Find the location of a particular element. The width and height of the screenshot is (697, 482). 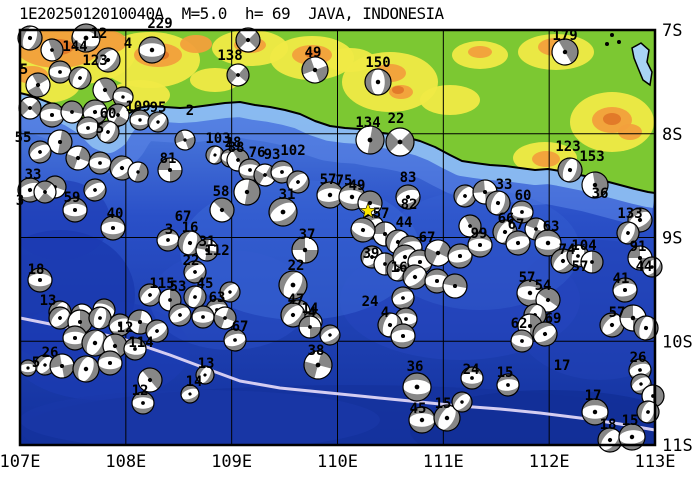

depth-label: 33 is located at coordinates (504, 185).